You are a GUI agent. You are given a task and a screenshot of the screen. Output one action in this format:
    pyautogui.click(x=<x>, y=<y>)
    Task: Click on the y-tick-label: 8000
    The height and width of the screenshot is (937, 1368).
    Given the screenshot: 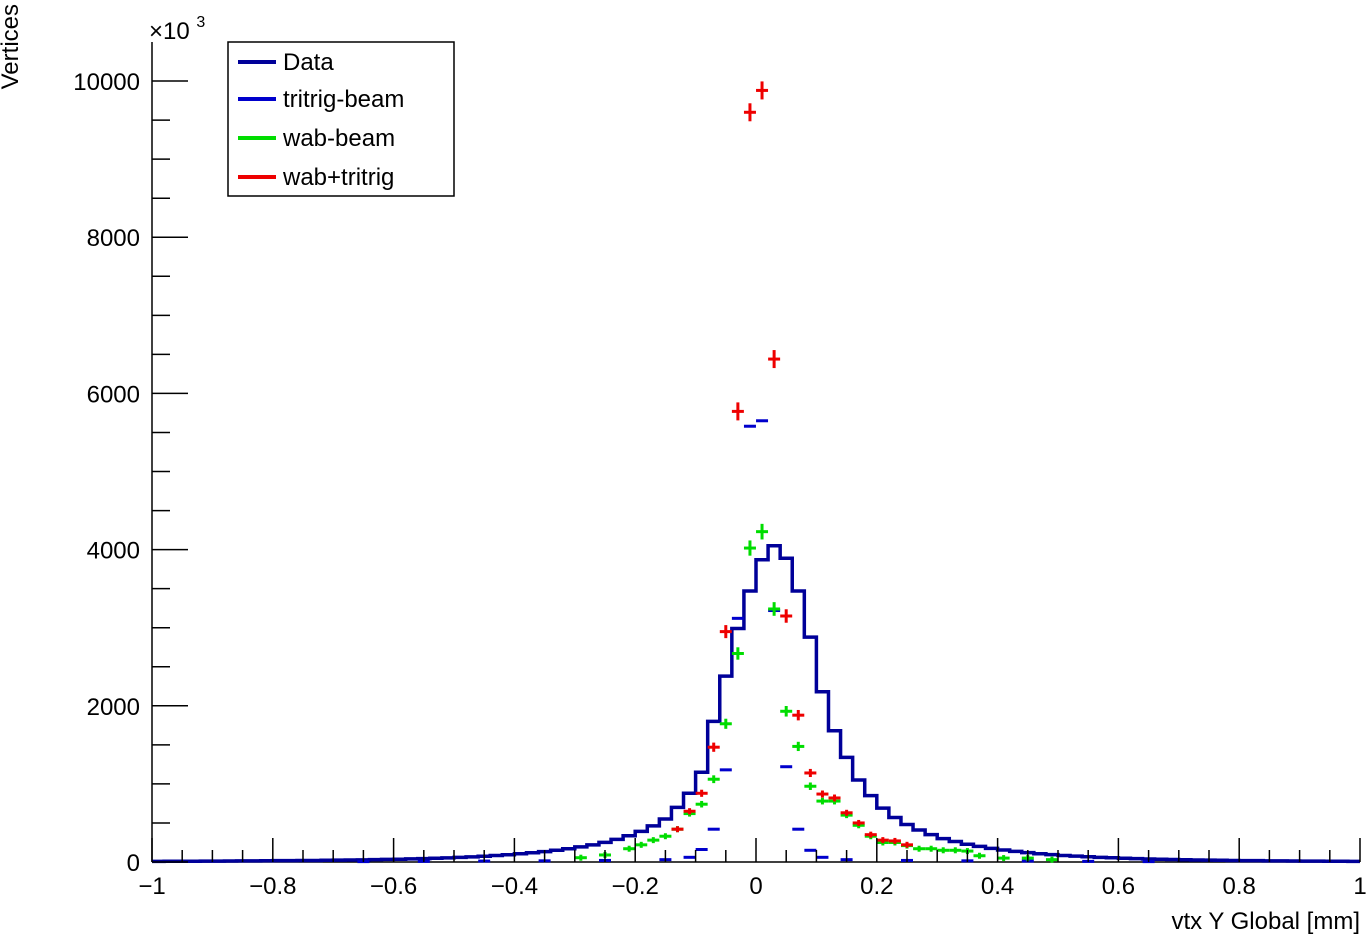 What is the action you would take?
    pyautogui.click(x=113, y=238)
    